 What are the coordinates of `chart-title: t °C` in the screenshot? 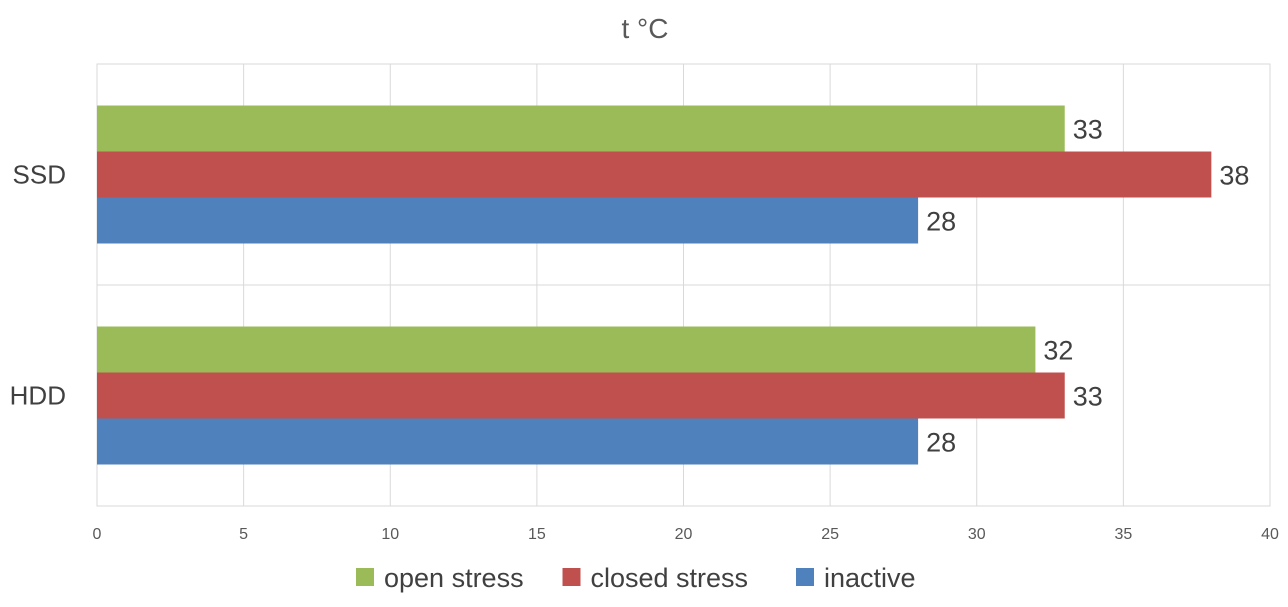 It's located at (645, 28).